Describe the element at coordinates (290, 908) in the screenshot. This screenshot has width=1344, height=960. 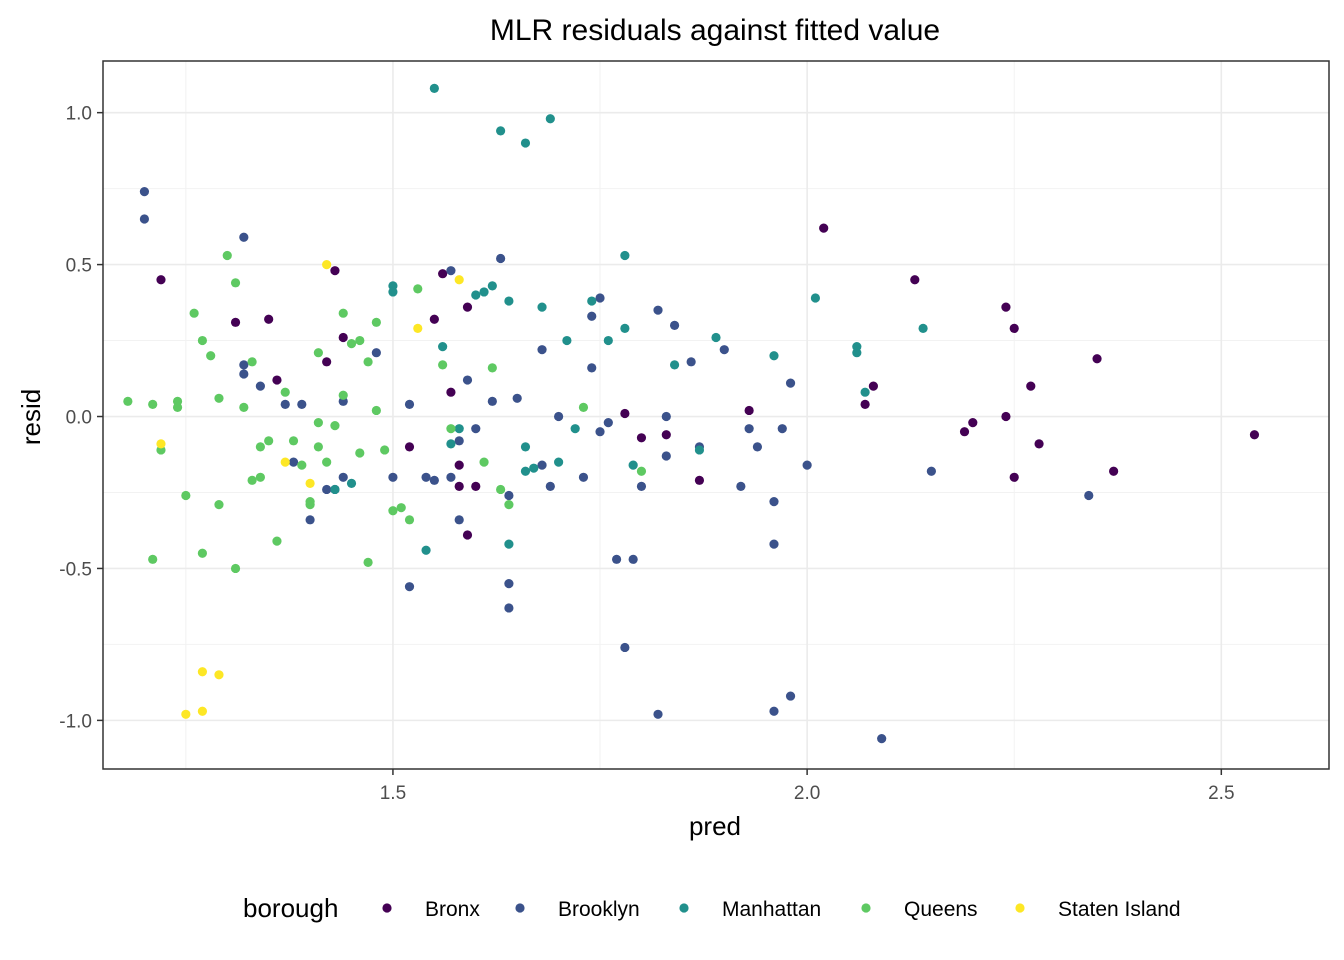
I see `legend-title: borough` at that location.